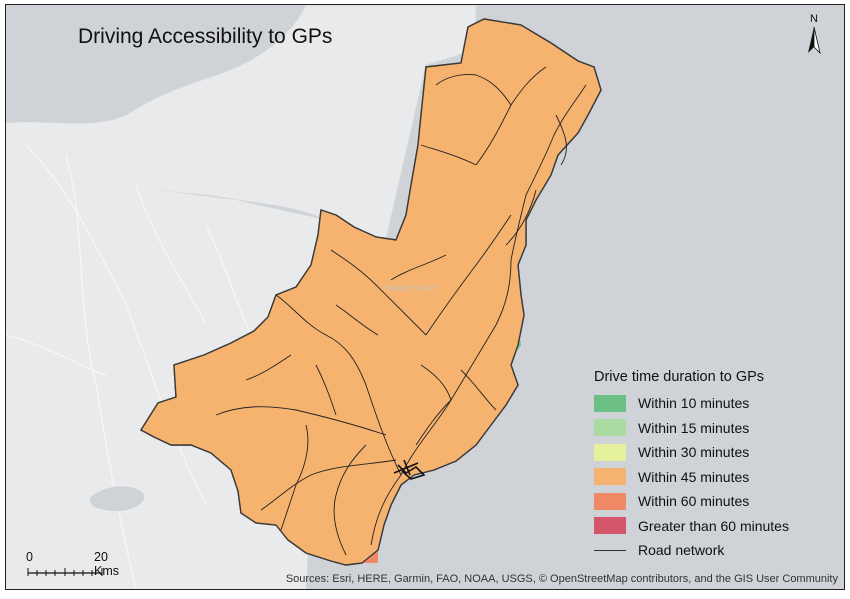  What do you see at coordinates (65, 572) in the screenshot?
I see `scale-bar-graphic` at bounding box center [65, 572].